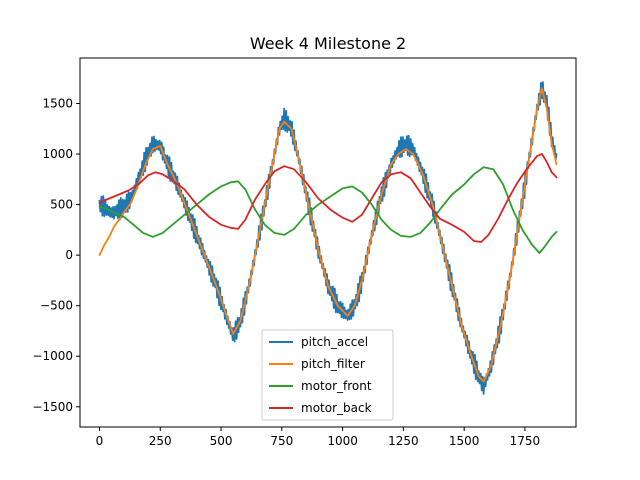  I want to click on y-tick-label: 1500, so click(57, 103).